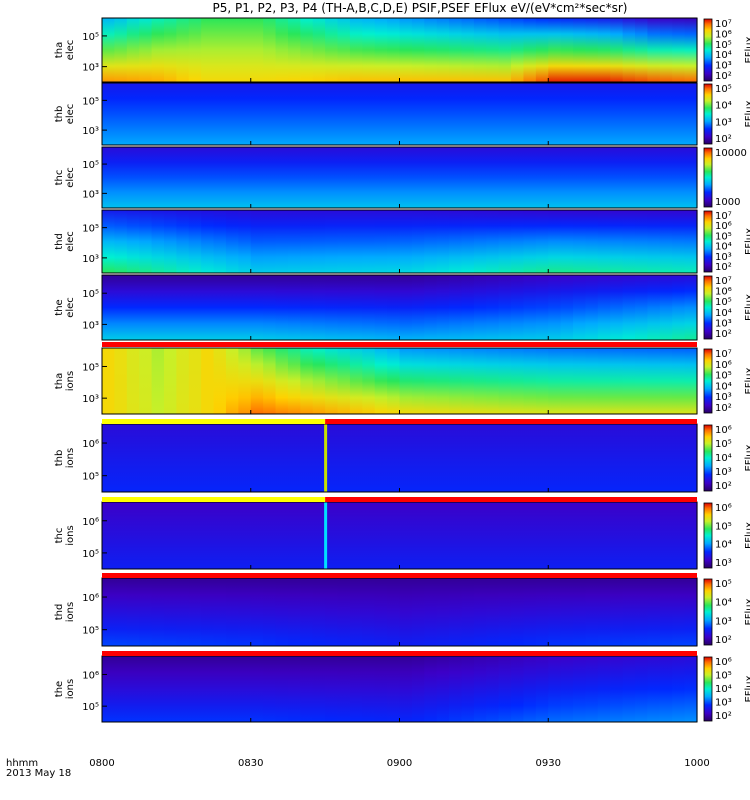  Describe the element at coordinates (70, 458) in the screenshot. I see `y-axis-label-species: ions` at that location.